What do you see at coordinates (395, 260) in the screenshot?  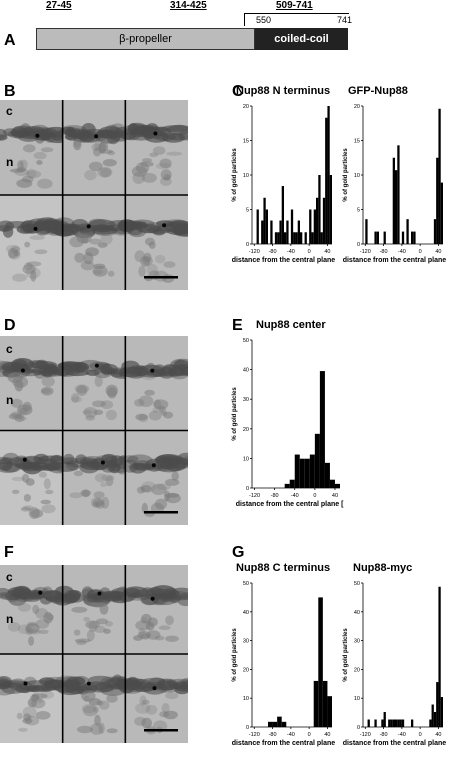 I see `x-axis-label: distance from the central plane [nm]` at bounding box center [395, 260].